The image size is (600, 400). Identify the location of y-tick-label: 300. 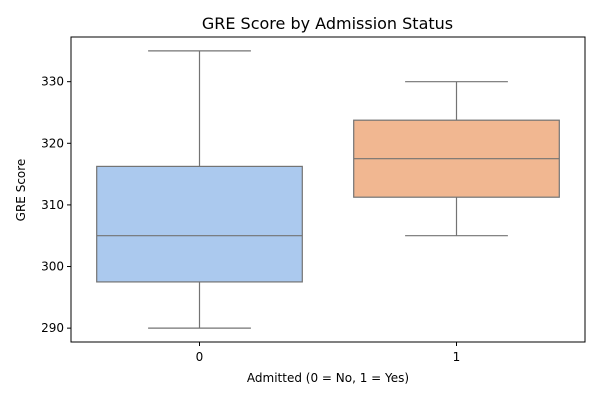
(52, 267).